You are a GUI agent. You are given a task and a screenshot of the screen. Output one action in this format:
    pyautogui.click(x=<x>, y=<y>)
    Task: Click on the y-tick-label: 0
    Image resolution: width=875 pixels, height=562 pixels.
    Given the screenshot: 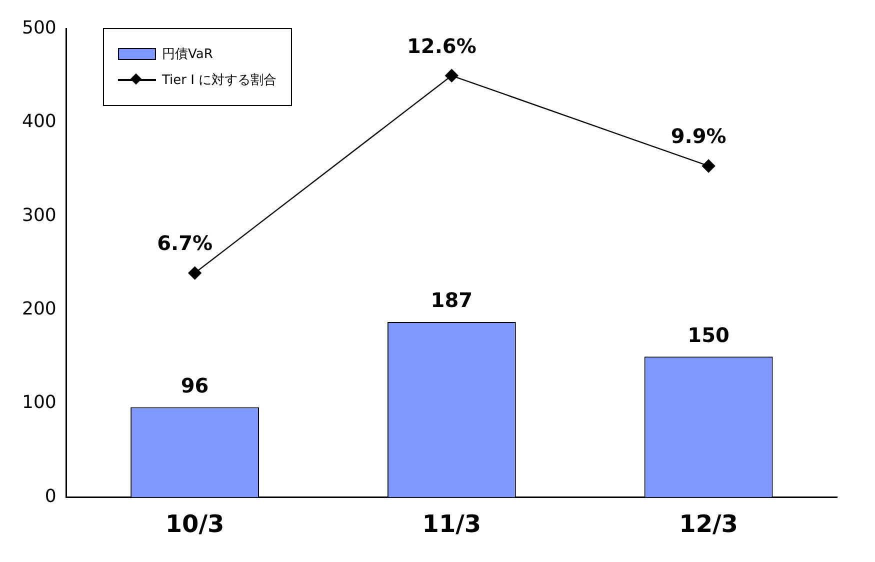 What is the action you would take?
    pyautogui.click(x=50, y=496)
    